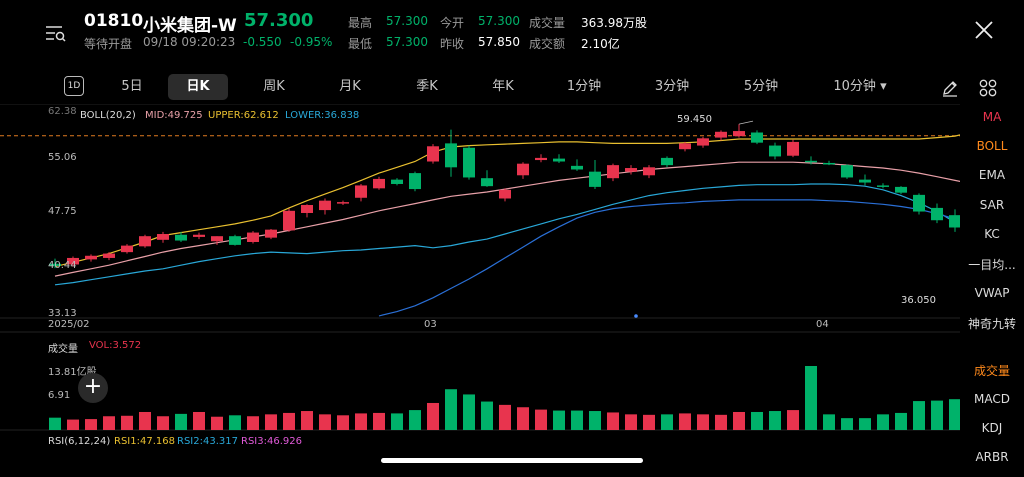  Describe the element at coordinates (600, 44) in the screenshot. I see `stat-value-turnover: 2.10亿` at that location.